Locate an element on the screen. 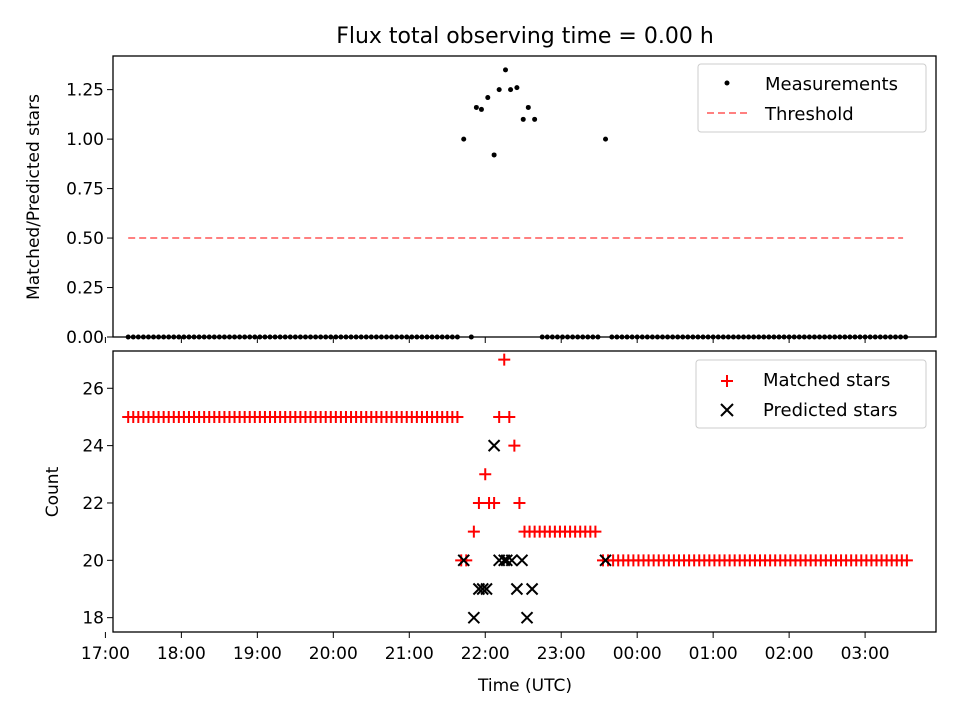 This screenshot has width=960, height=720. y-tick-label: 20 is located at coordinates (93, 561).